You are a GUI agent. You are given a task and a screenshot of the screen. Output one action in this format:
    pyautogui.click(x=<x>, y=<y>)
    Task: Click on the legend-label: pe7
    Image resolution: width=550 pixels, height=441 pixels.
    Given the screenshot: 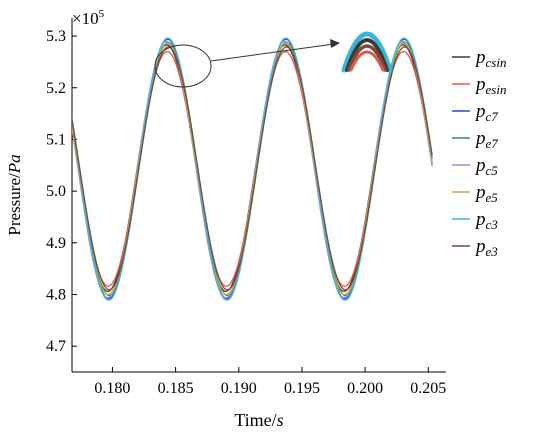 What is the action you would take?
    pyautogui.click(x=486, y=139)
    